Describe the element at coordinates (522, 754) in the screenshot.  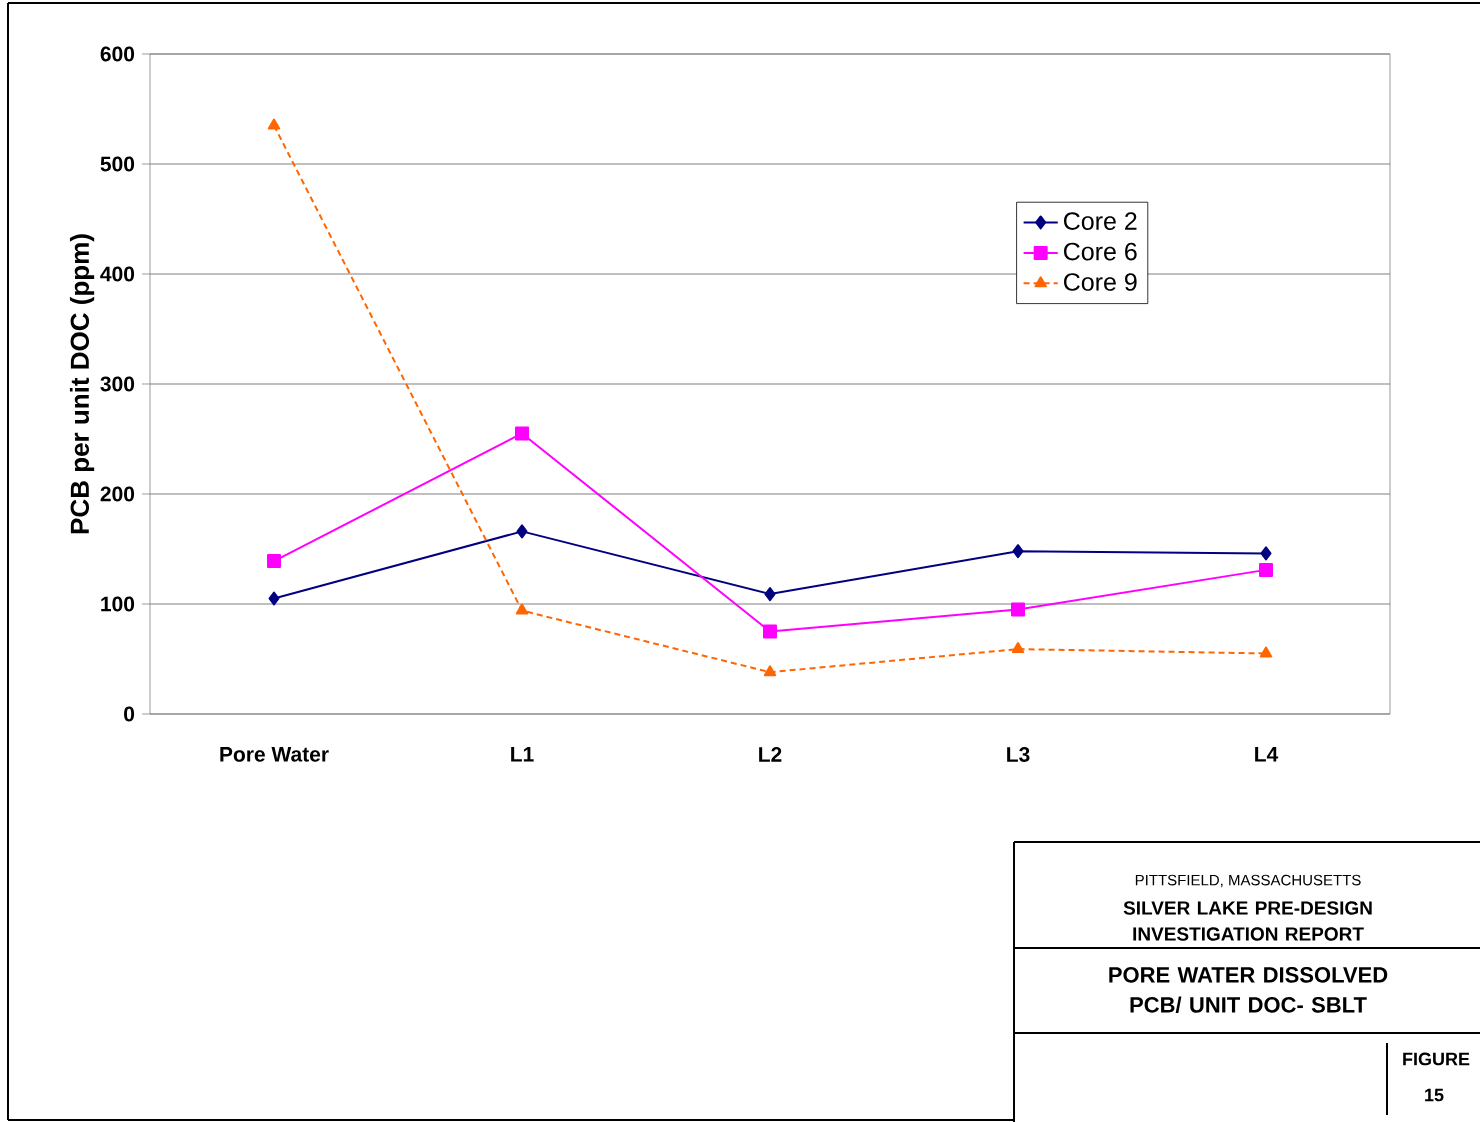
I see `x-tick-label: L1` at that location.